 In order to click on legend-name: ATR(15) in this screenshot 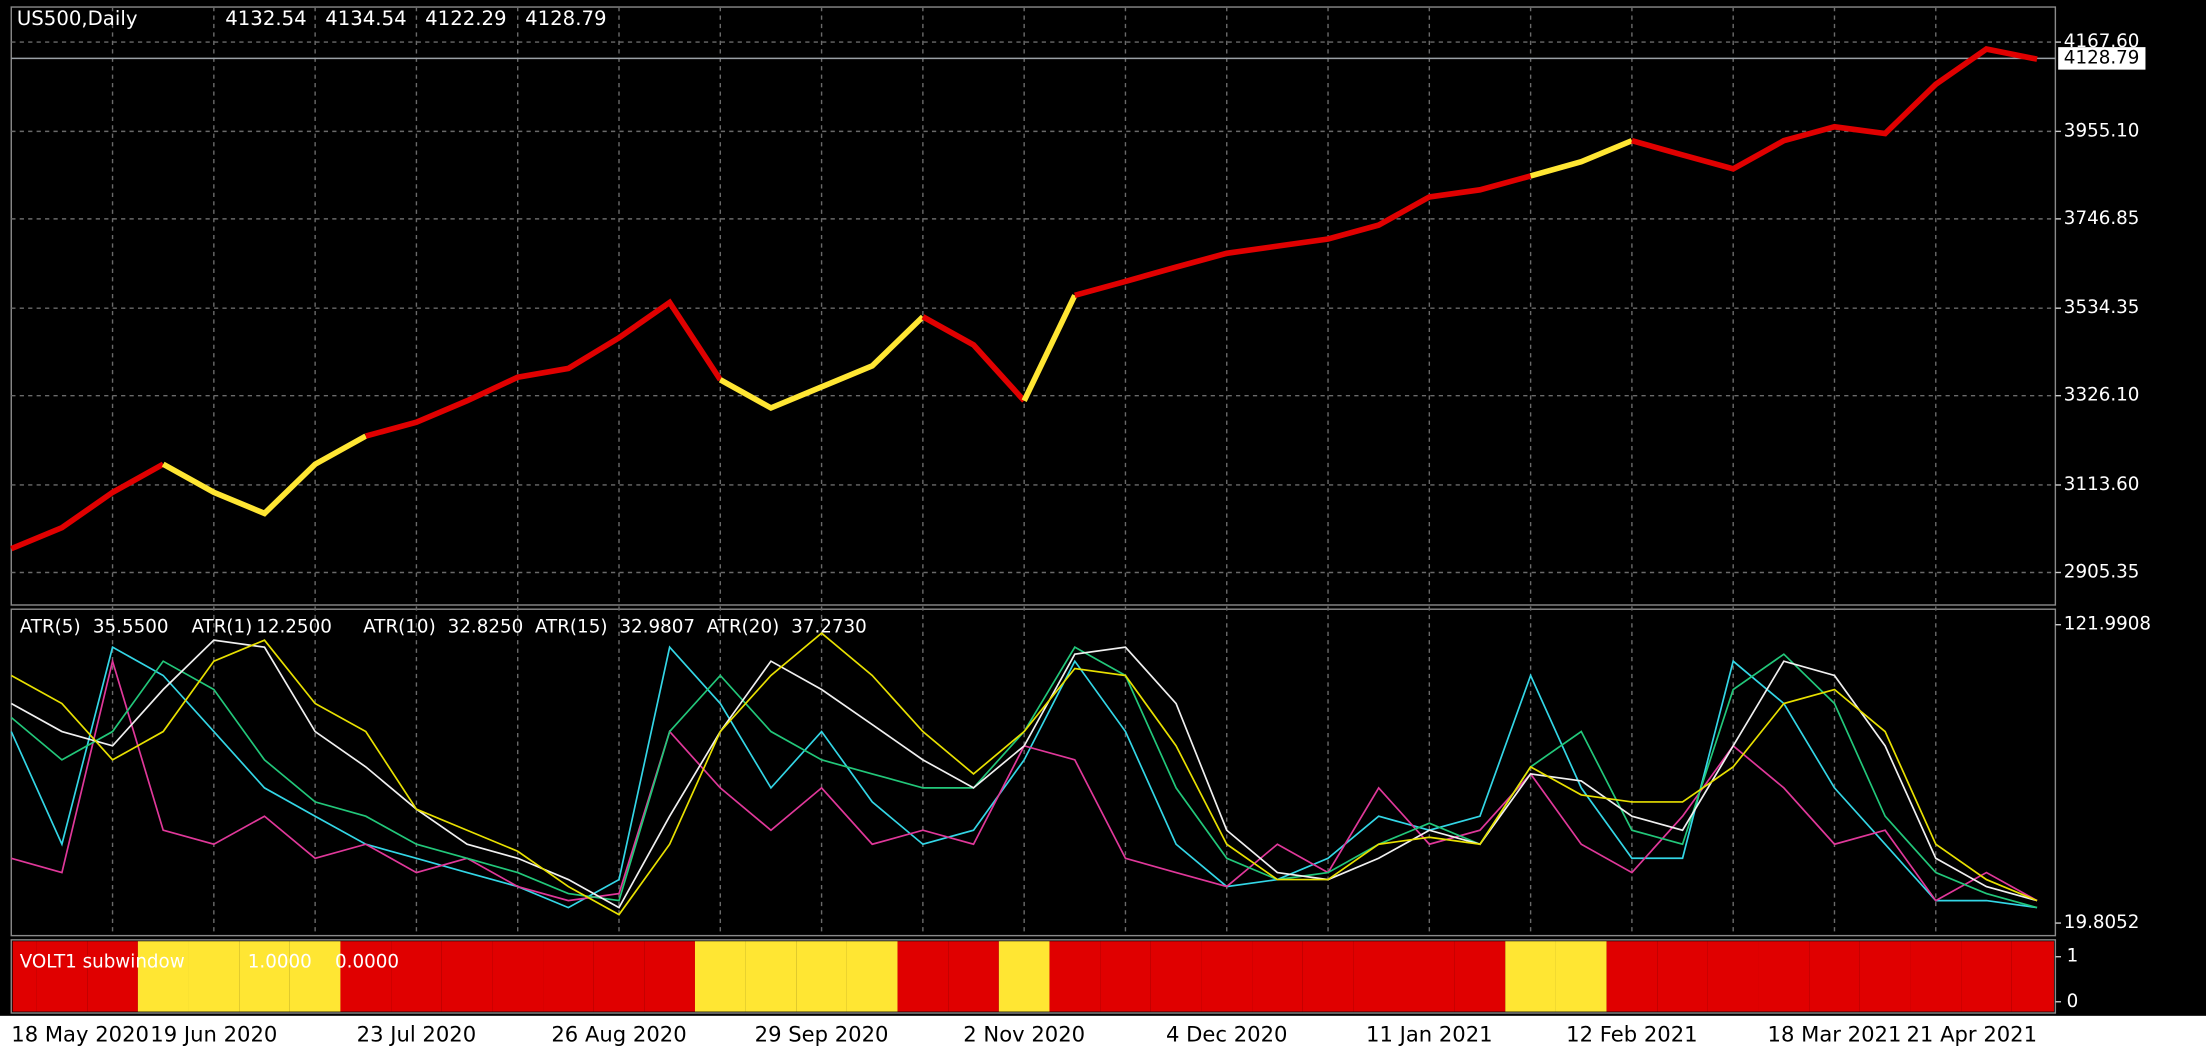, I will do `click(571, 627)`.